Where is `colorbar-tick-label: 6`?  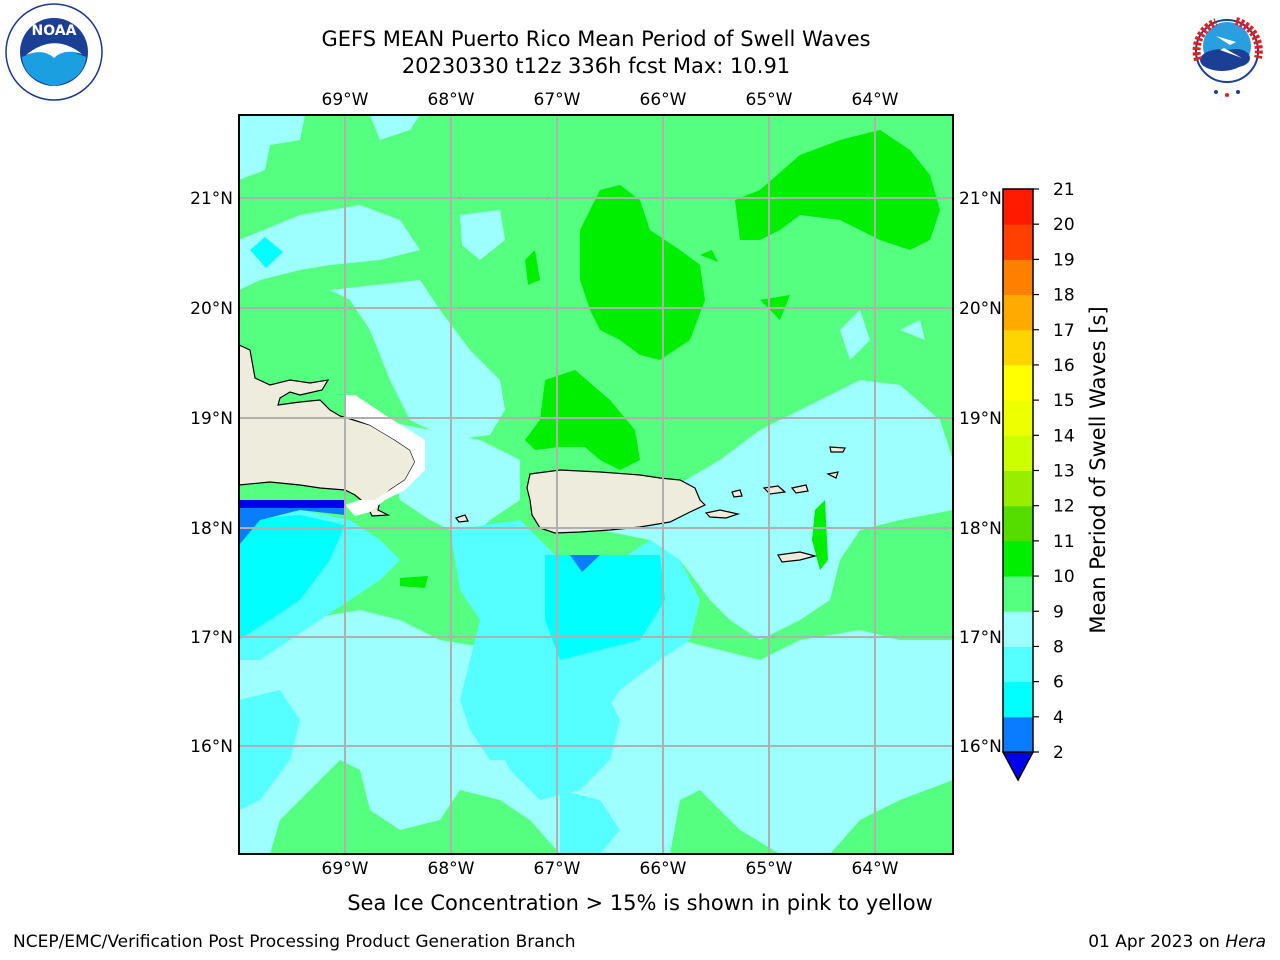
colorbar-tick-label: 6 is located at coordinates (1058, 683).